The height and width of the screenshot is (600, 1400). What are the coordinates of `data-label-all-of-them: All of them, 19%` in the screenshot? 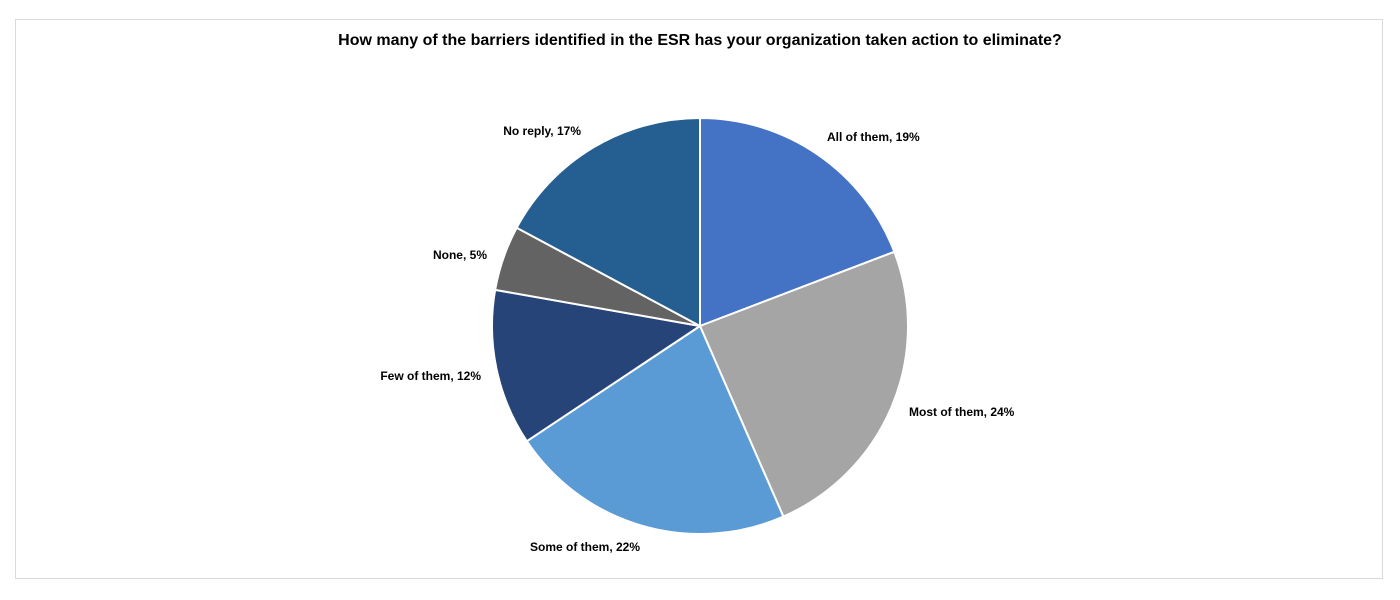 It's located at (873, 137).